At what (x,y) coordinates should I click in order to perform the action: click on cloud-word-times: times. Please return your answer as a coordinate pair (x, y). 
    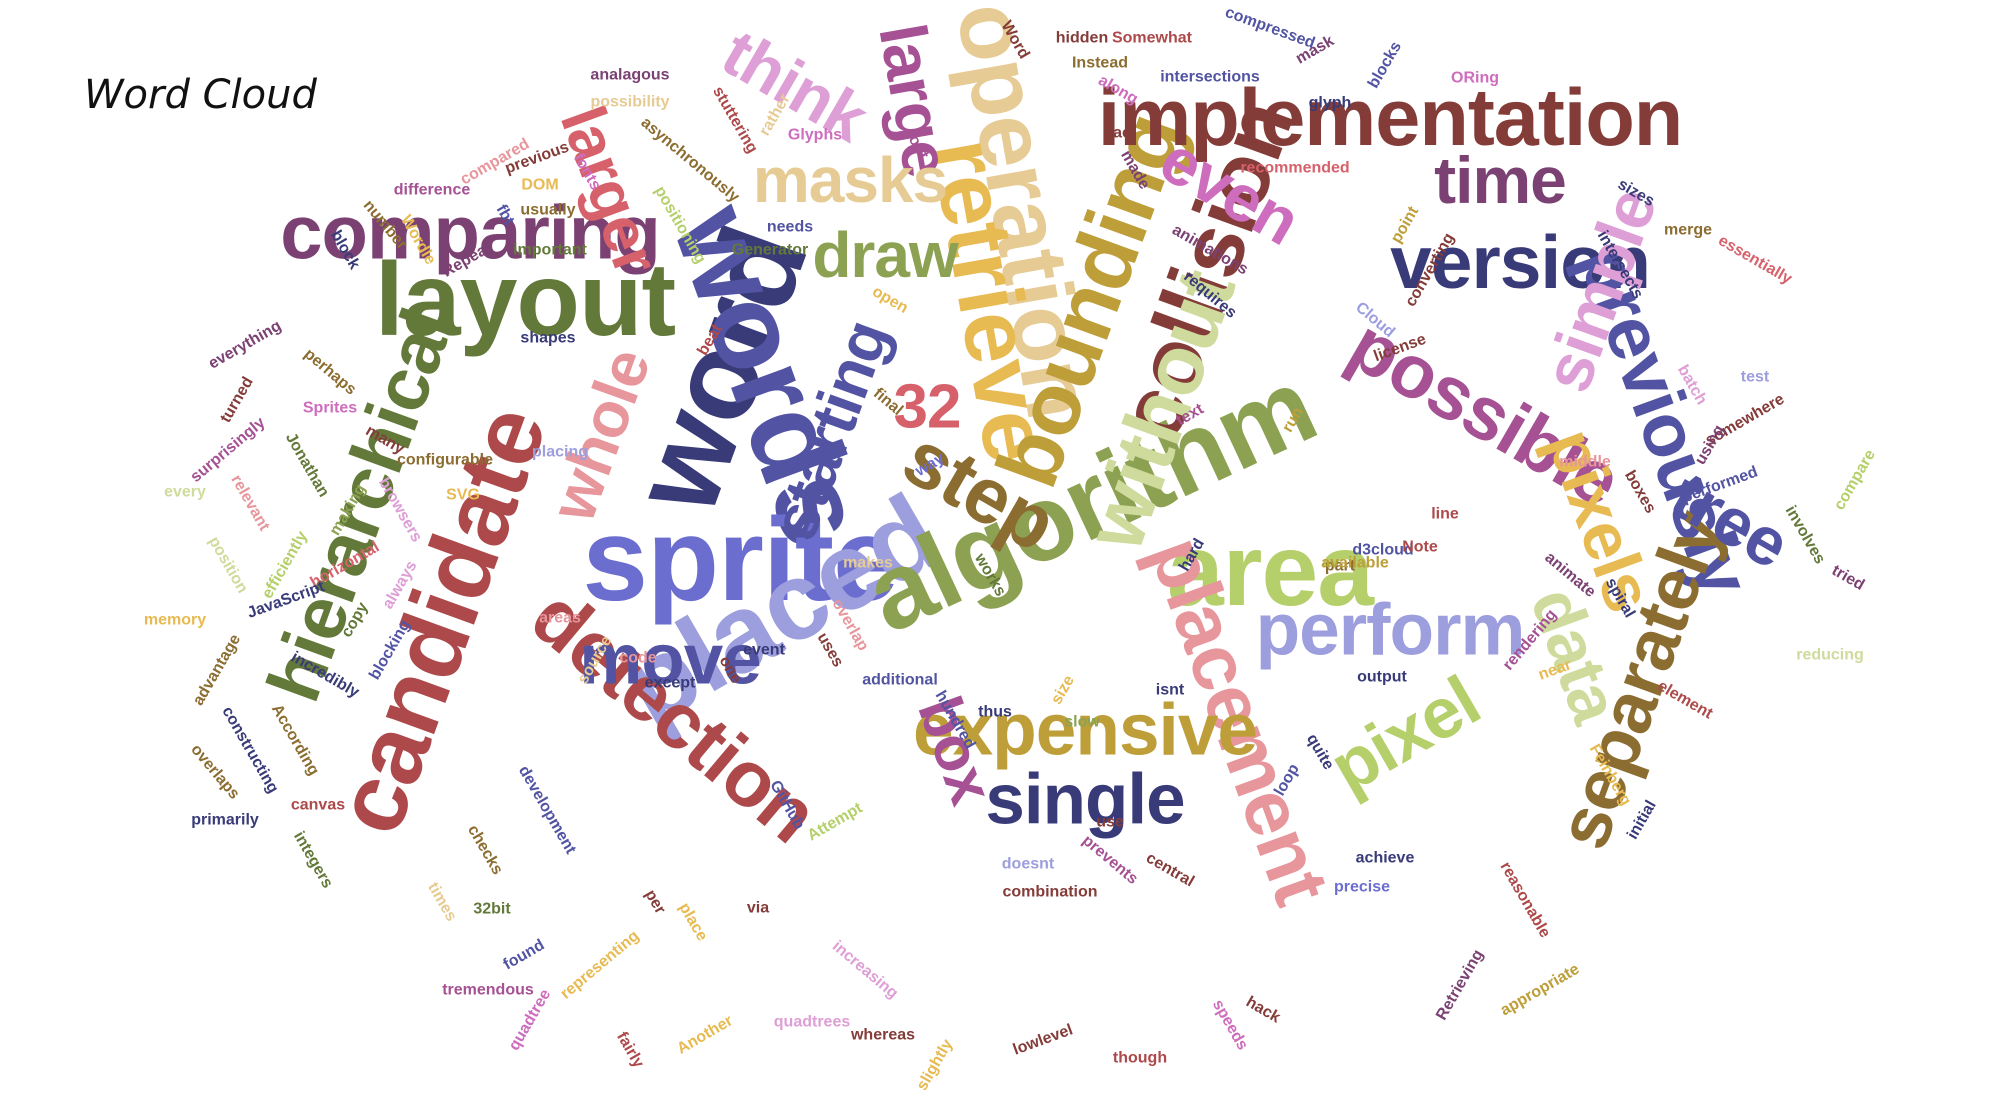
    Looking at the image, I should click on (442, 902).